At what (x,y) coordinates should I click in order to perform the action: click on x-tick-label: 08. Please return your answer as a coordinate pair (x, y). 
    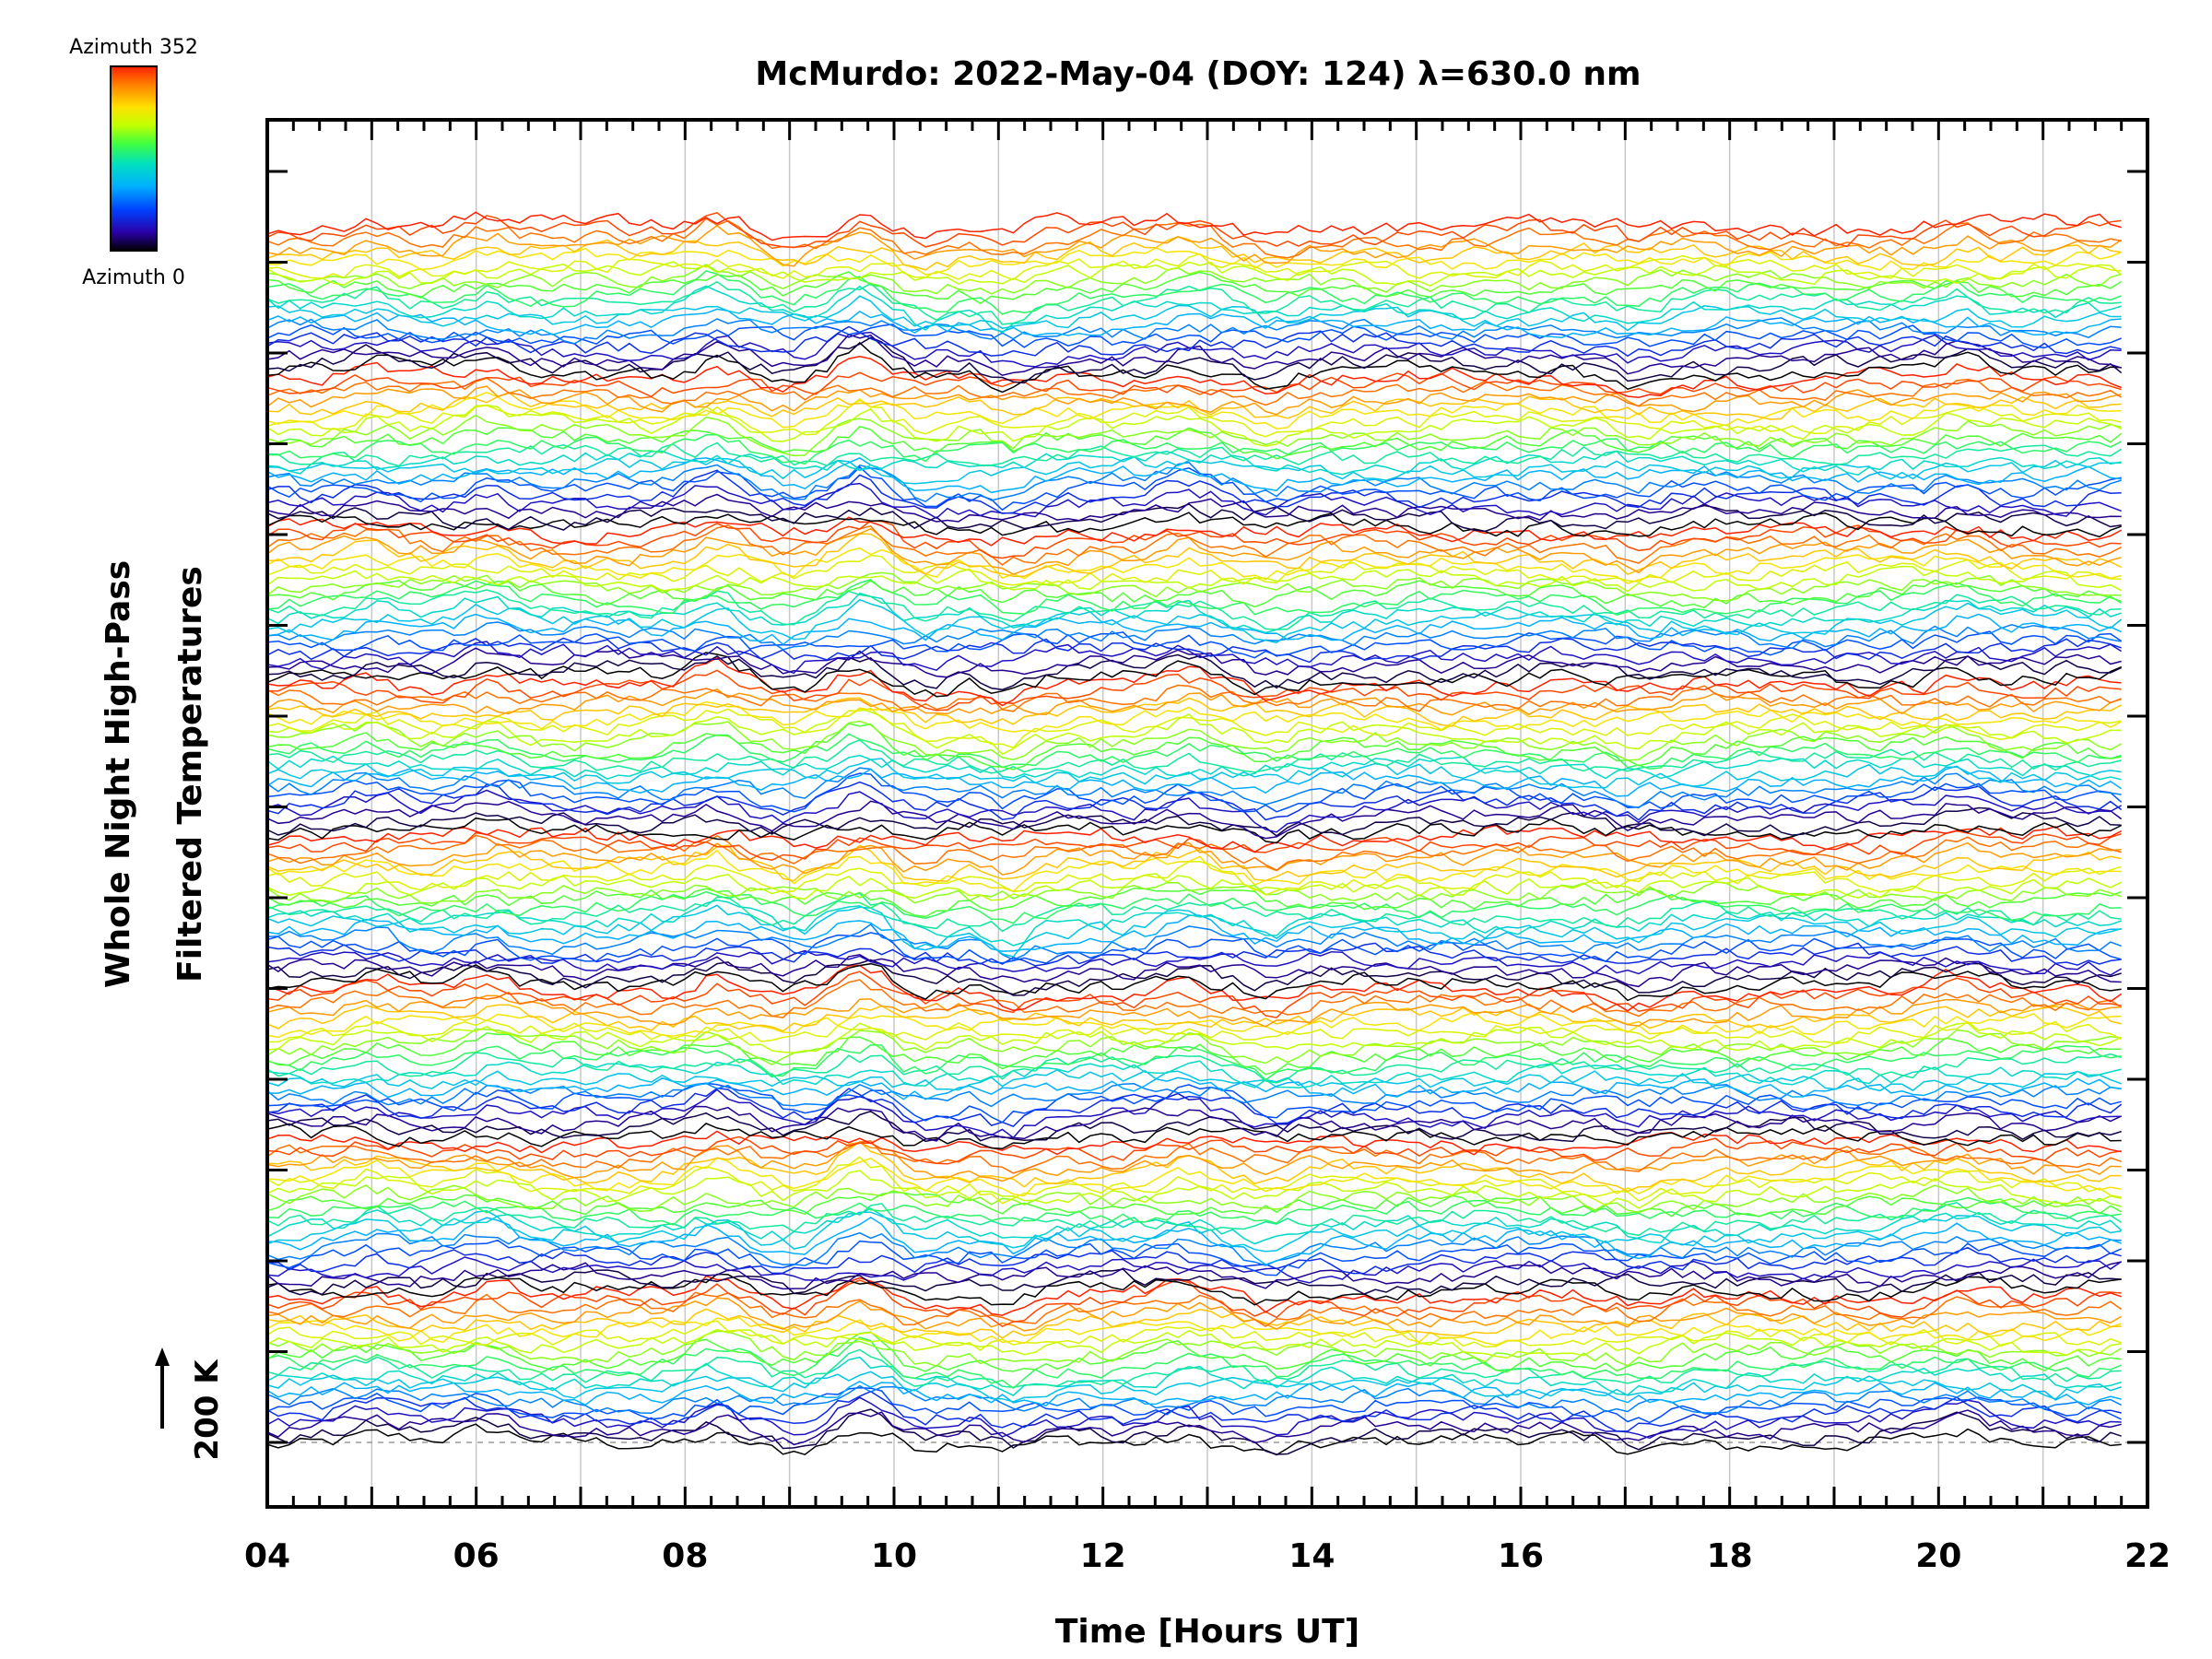
    Looking at the image, I should click on (685, 1556).